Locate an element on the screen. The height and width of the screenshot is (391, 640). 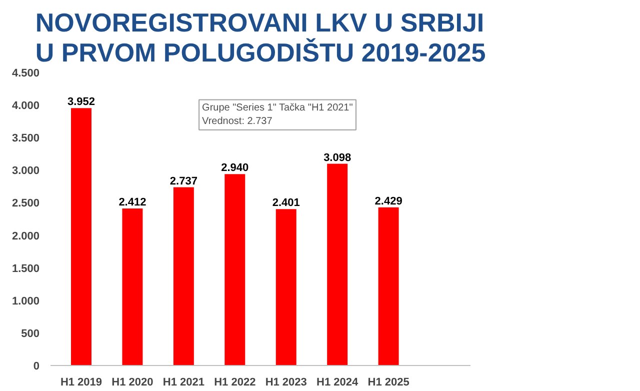
x-tick-label: H1 2019 is located at coordinates (81, 382).